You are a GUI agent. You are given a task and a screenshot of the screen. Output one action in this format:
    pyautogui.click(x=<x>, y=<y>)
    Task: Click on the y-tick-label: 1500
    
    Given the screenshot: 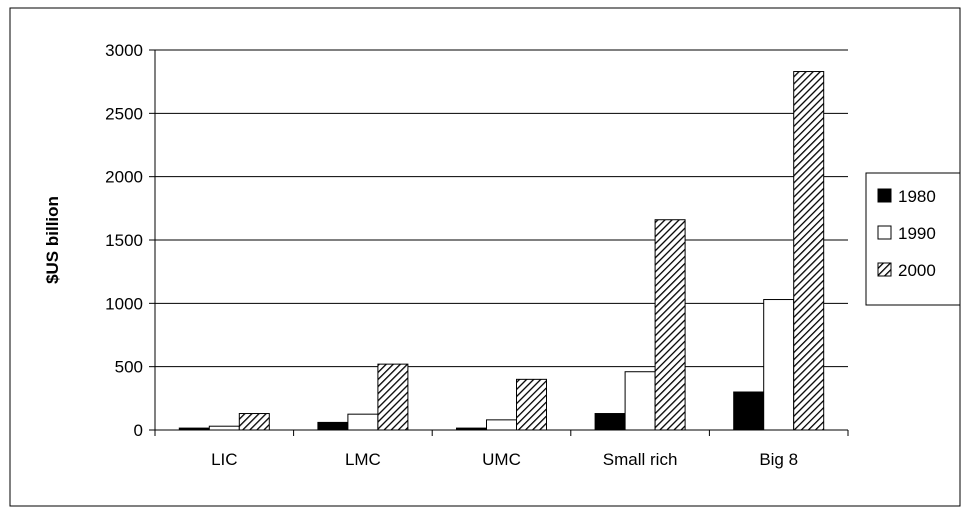 What is the action you would take?
    pyautogui.click(x=124, y=240)
    